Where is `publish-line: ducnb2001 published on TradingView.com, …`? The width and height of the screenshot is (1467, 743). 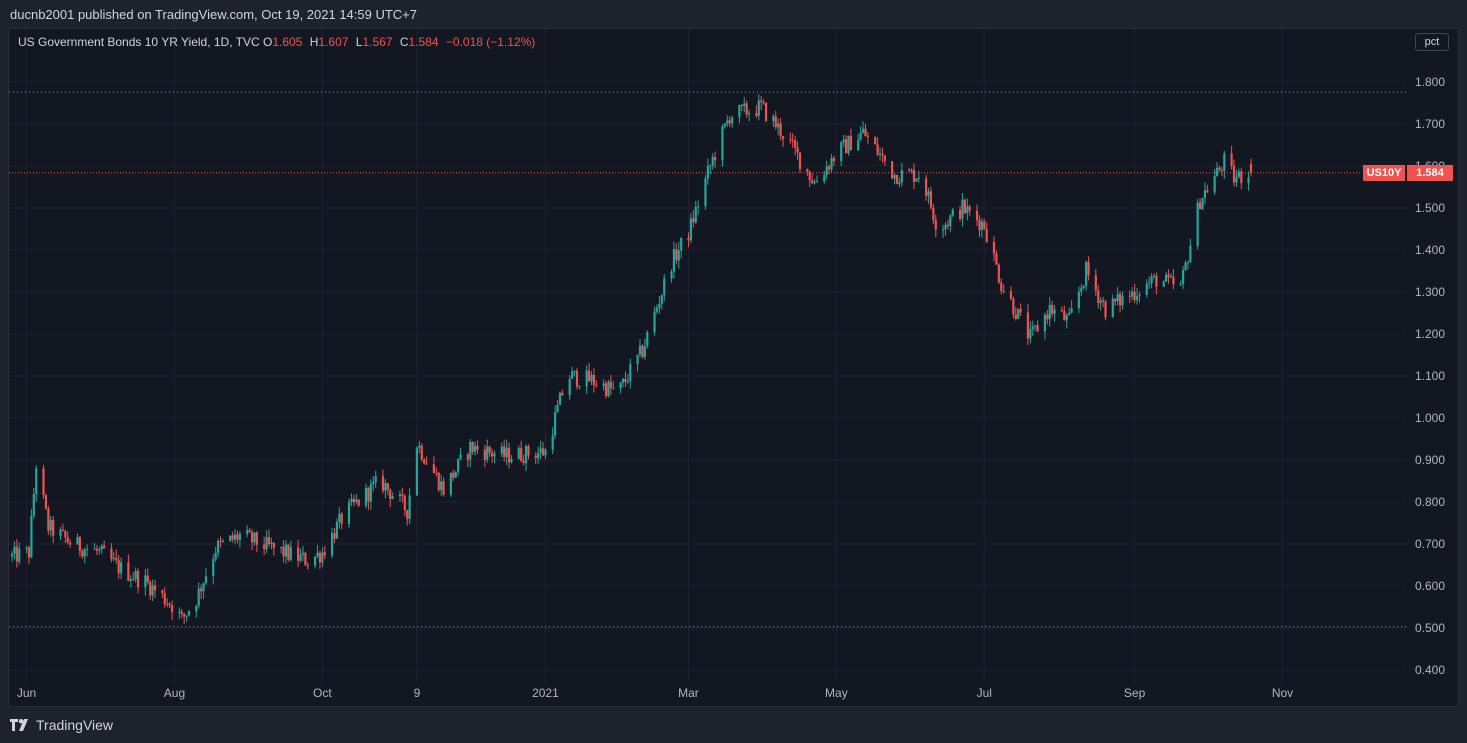
publish-line: ducnb2001 published on TradingView.com, … is located at coordinates (214, 14).